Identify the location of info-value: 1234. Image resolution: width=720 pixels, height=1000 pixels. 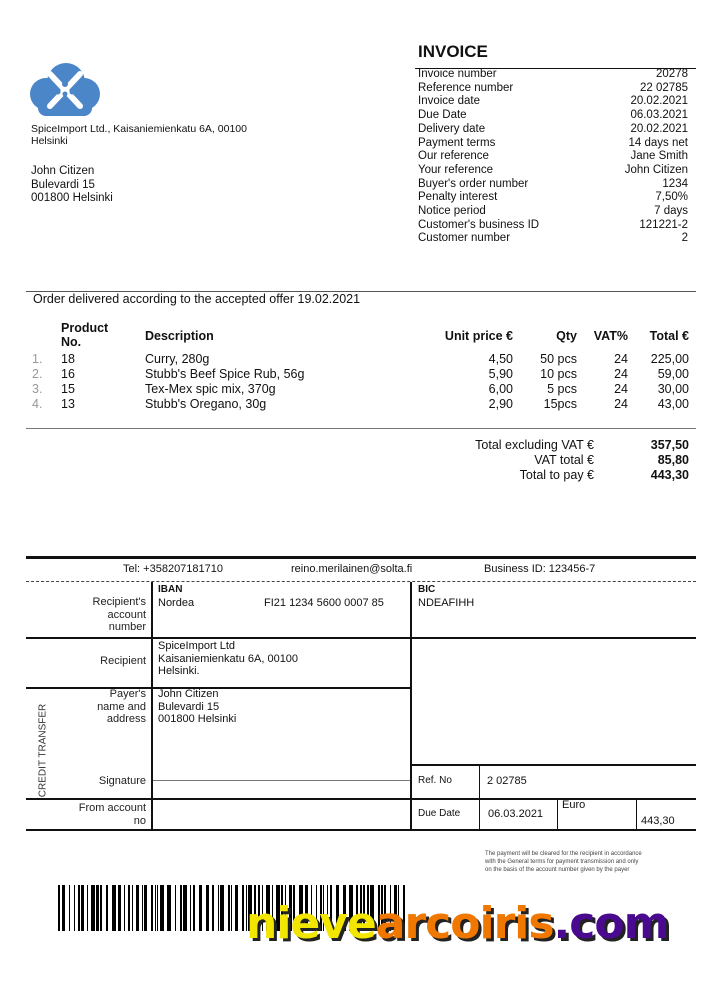
(675, 183).